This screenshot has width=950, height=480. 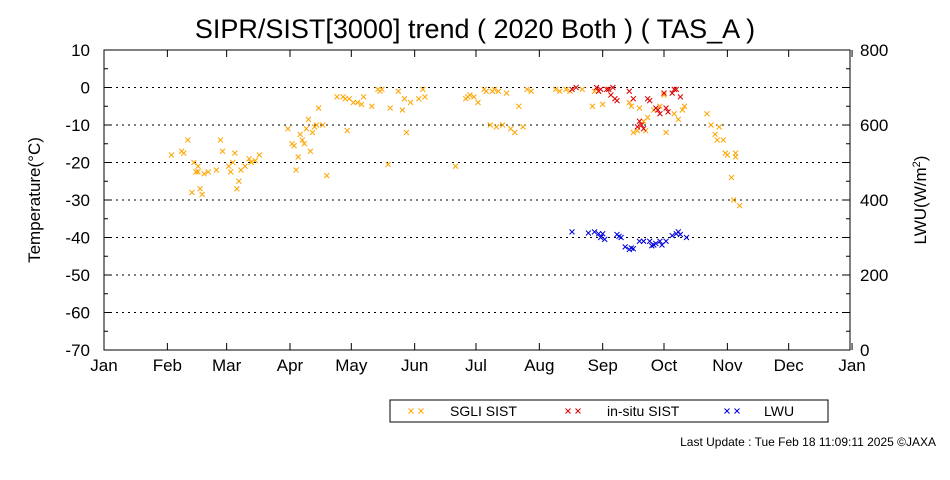 What do you see at coordinates (874, 125) in the screenshot?
I see `y2-tick-label: 600` at bounding box center [874, 125].